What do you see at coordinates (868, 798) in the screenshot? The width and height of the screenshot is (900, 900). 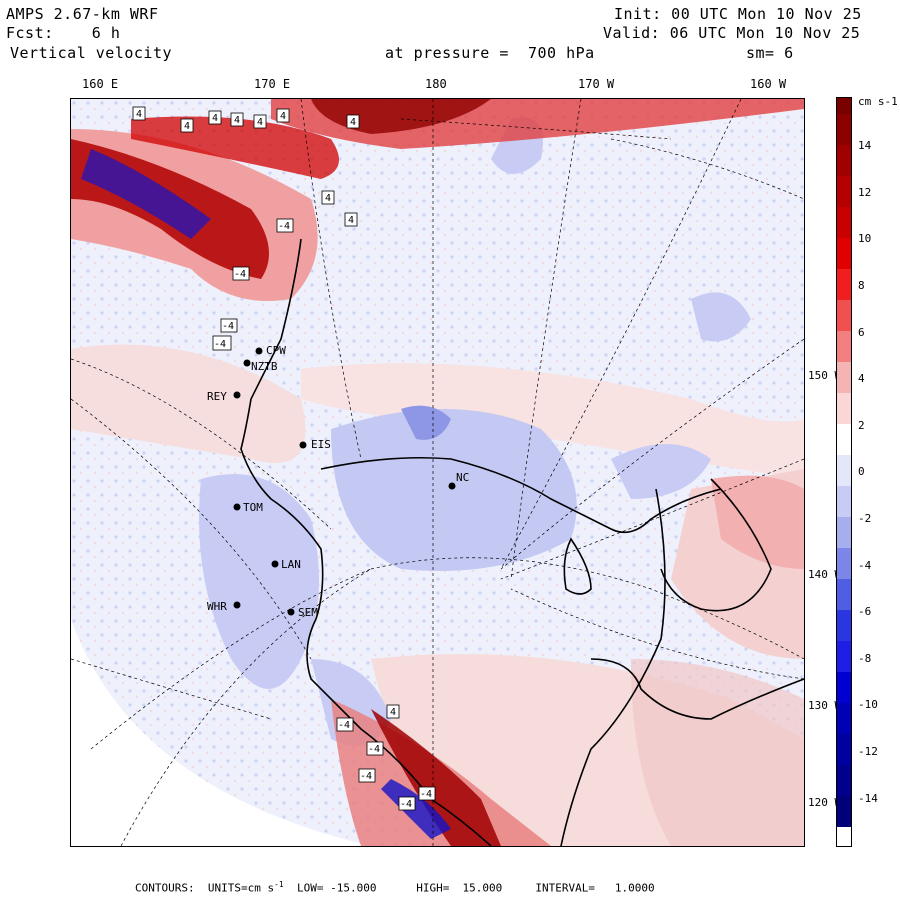 I see `colorbar-tick: -14` at bounding box center [868, 798].